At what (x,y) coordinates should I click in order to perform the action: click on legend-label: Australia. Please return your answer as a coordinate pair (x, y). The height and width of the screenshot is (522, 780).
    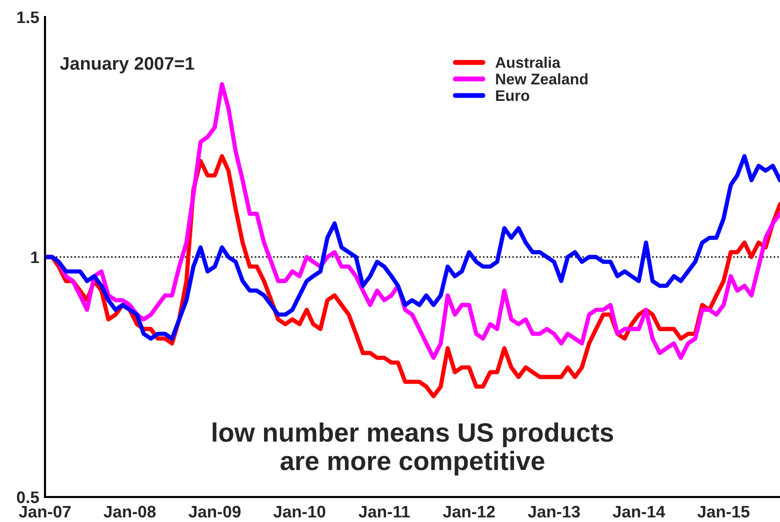
    Looking at the image, I should click on (528, 62).